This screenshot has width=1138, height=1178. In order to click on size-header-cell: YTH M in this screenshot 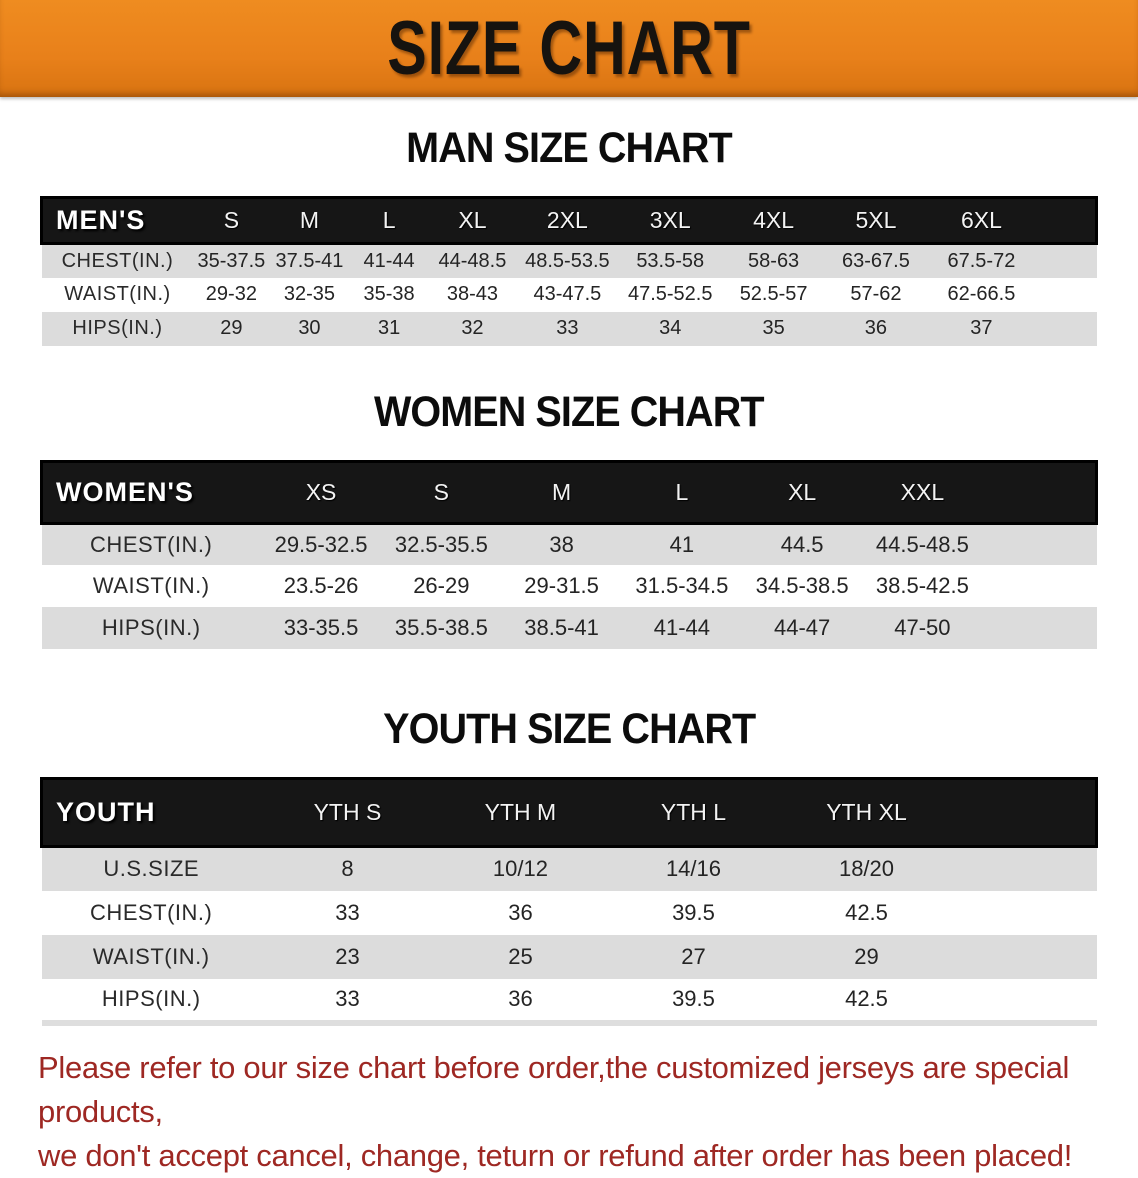, I will do `click(520, 812)`.